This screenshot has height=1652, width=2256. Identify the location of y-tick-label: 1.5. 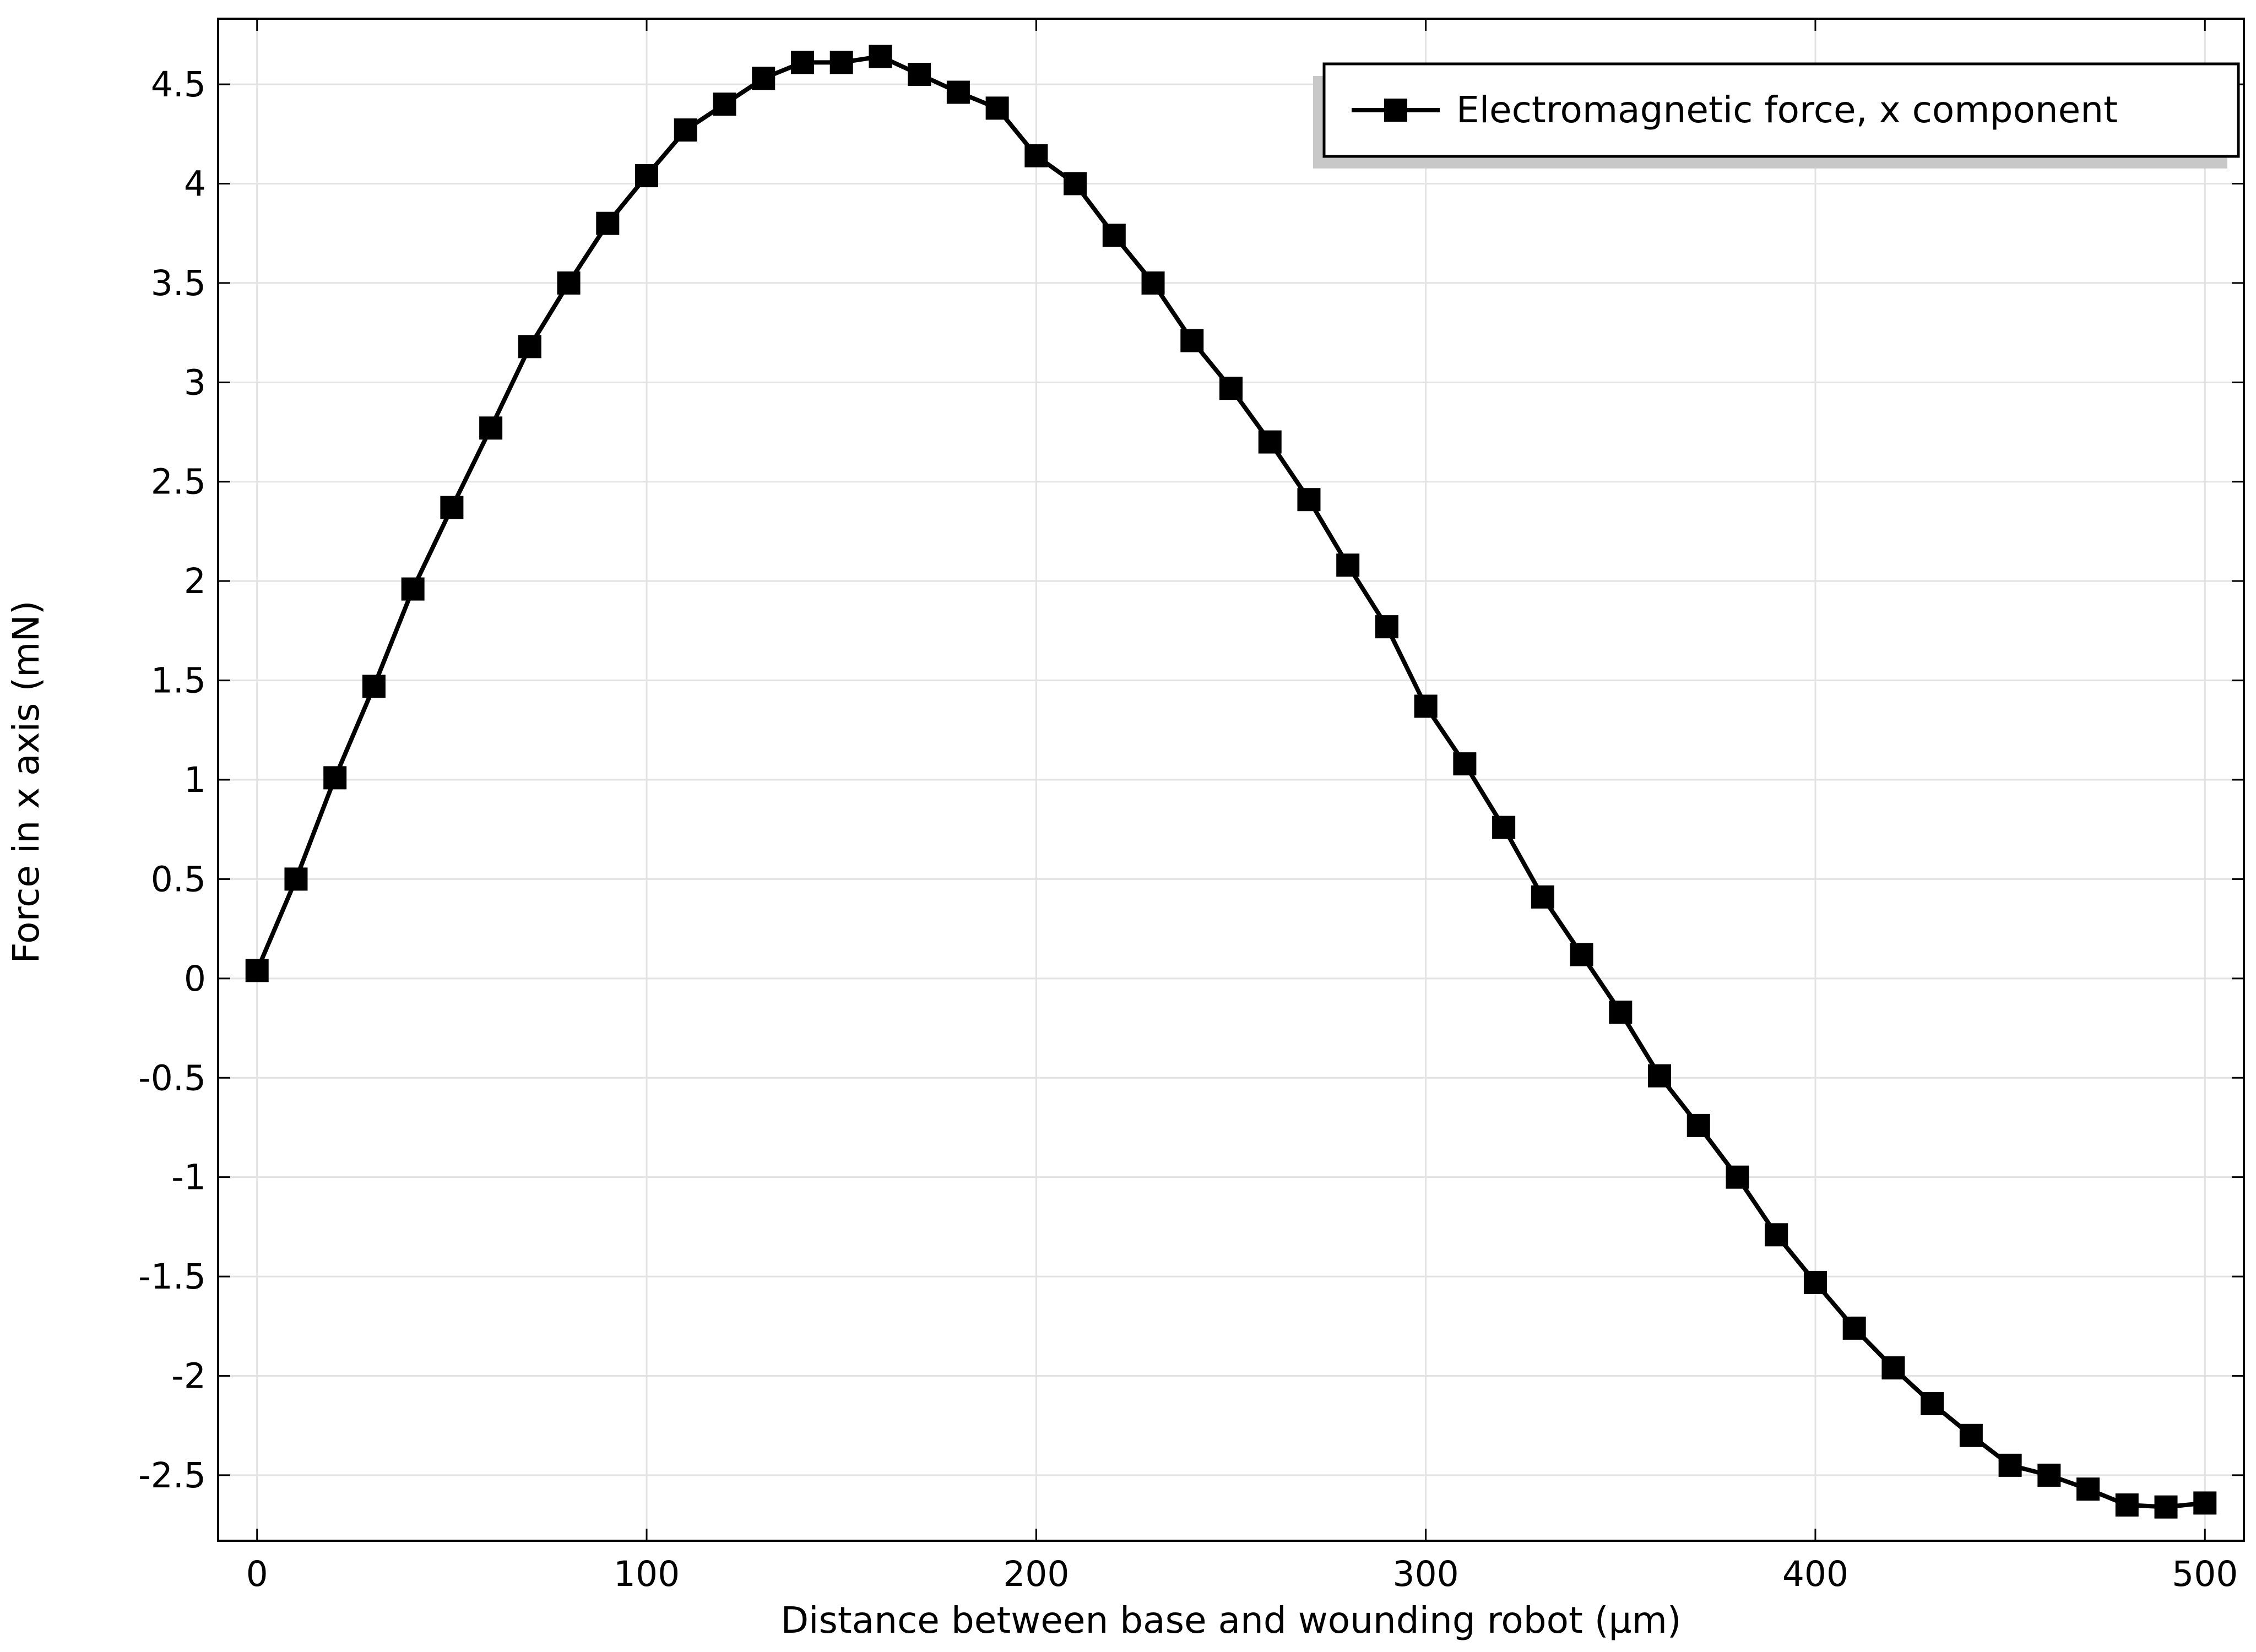
(178, 681).